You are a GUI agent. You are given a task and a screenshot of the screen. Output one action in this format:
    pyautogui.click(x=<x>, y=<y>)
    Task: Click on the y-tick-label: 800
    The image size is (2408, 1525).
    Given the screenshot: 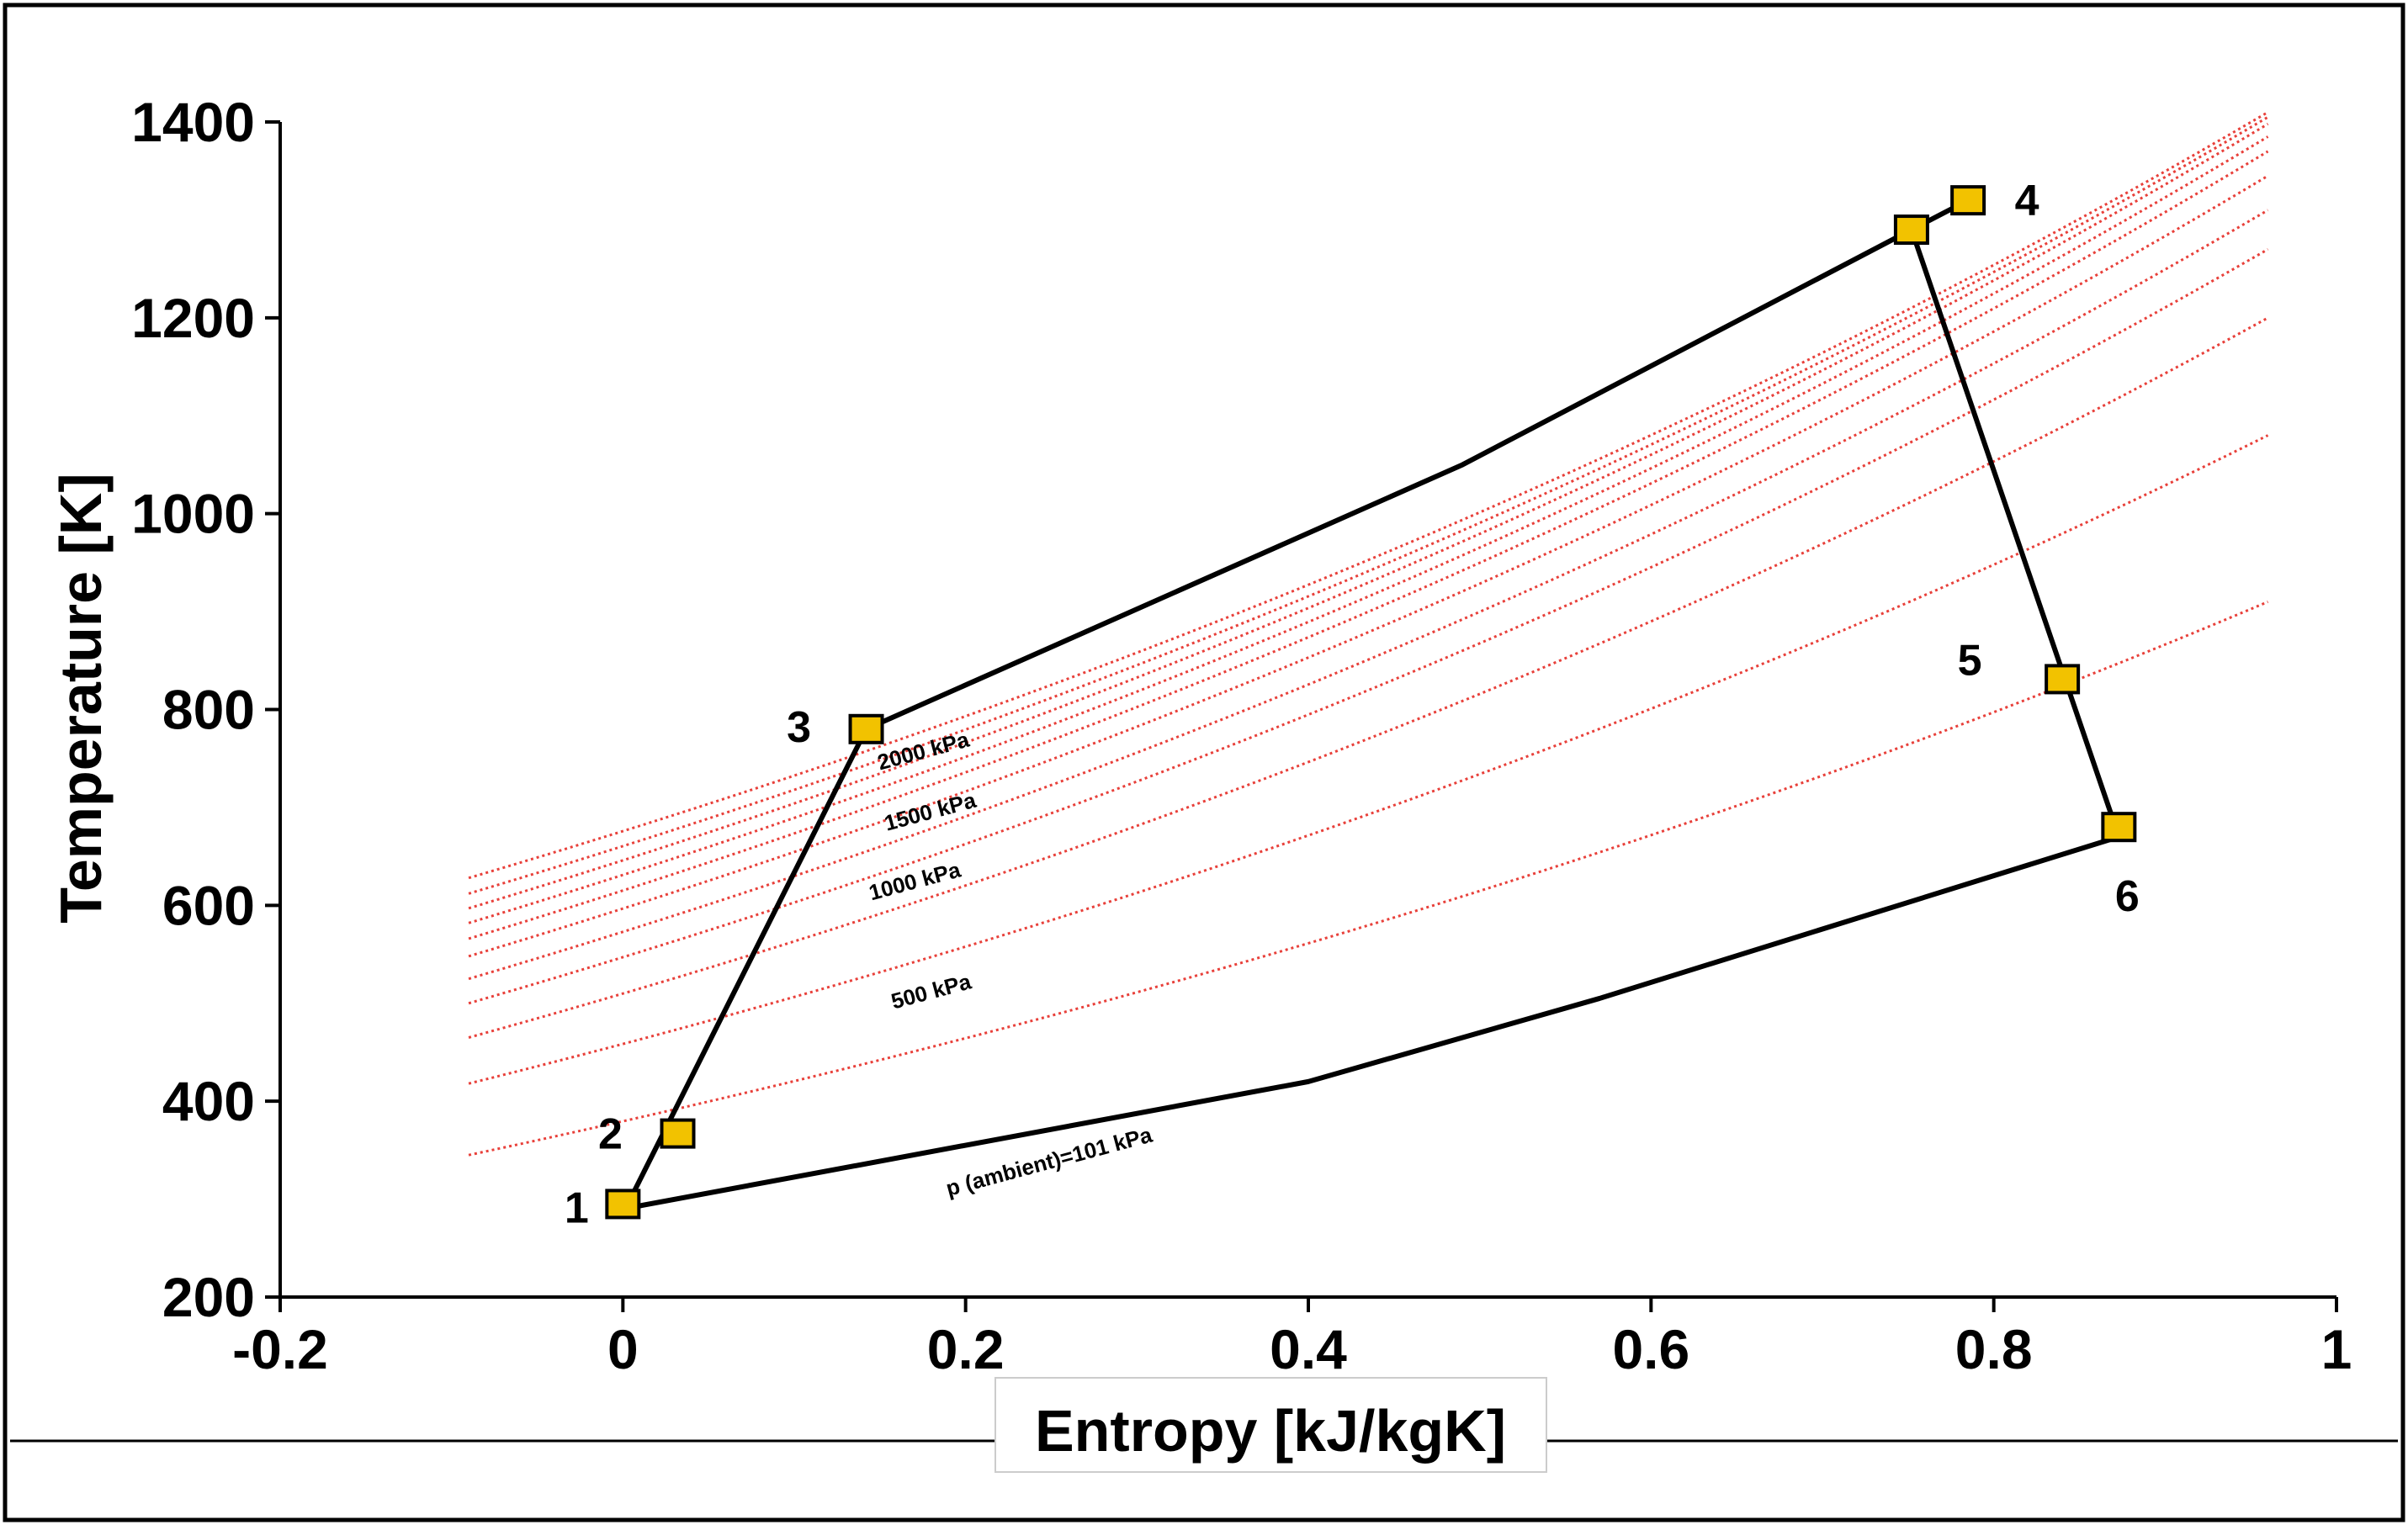 What is the action you would take?
    pyautogui.click(x=208, y=710)
    